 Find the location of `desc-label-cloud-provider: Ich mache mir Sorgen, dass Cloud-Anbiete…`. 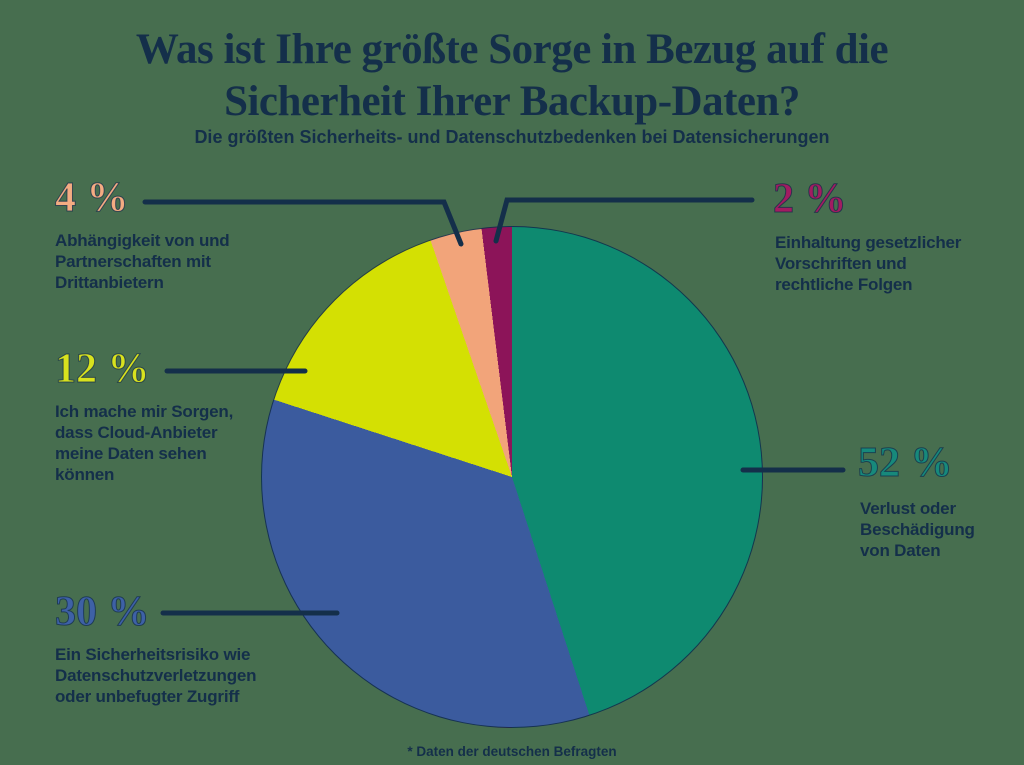

desc-label-cloud-provider: Ich mache mir Sorgen, dass Cloud-Anbiete… is located at coordinates (144, 443).